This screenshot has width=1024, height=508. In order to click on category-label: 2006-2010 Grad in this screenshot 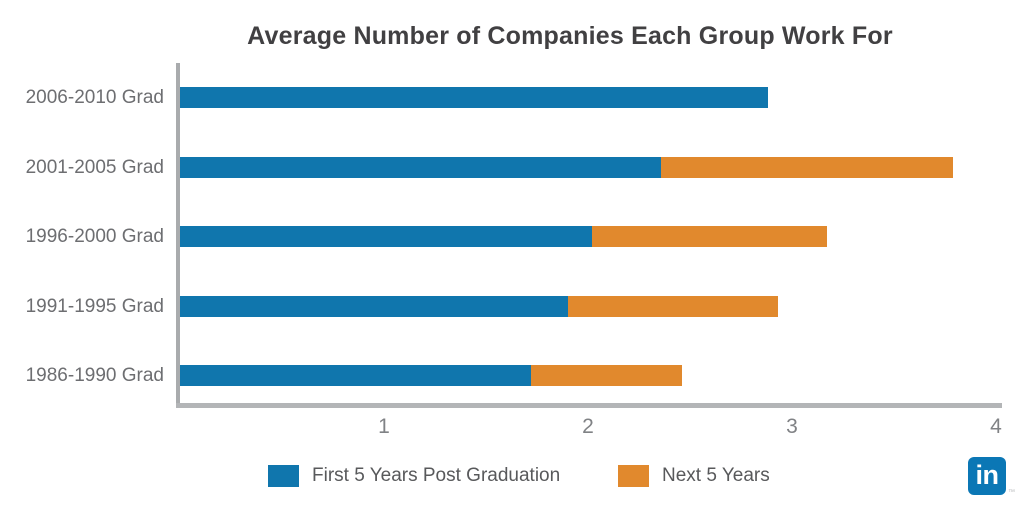, I will do `click(94, 97)`.